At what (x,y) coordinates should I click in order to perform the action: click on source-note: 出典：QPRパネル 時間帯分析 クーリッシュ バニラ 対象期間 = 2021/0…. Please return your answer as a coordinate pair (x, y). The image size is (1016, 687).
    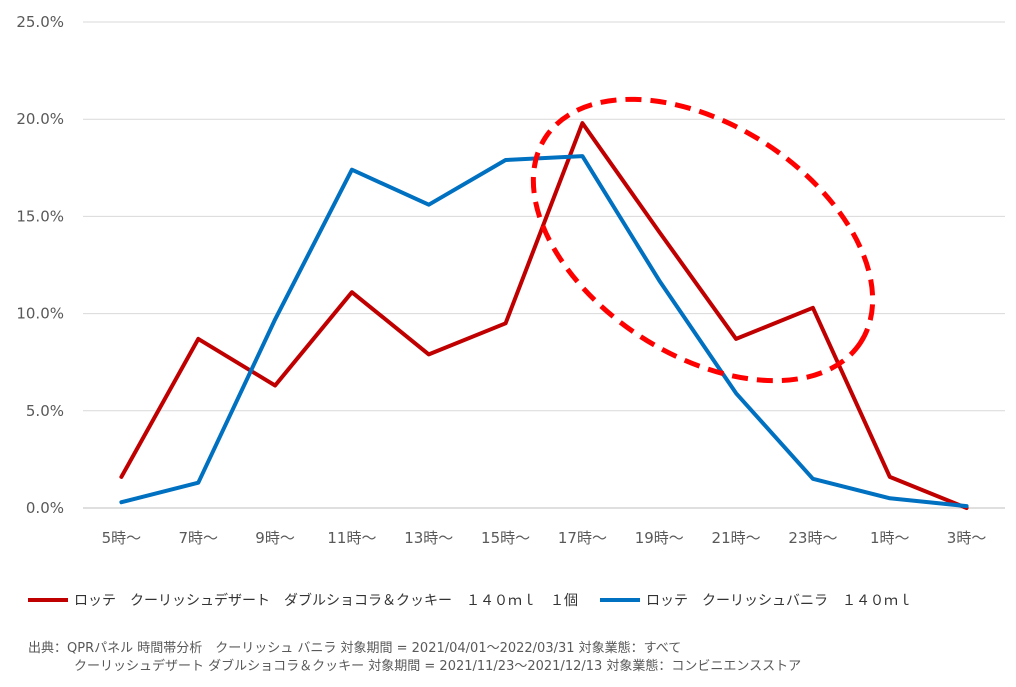
    Looking at the image, I should click on (414, 658).